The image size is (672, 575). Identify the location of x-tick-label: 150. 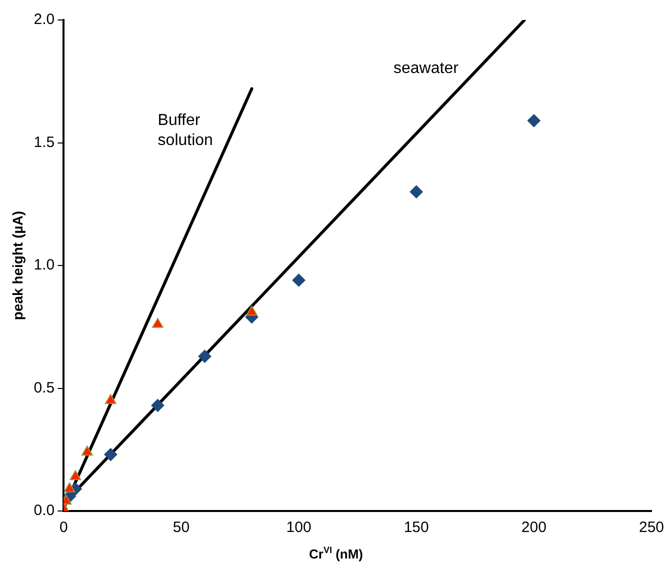
(416, 527).